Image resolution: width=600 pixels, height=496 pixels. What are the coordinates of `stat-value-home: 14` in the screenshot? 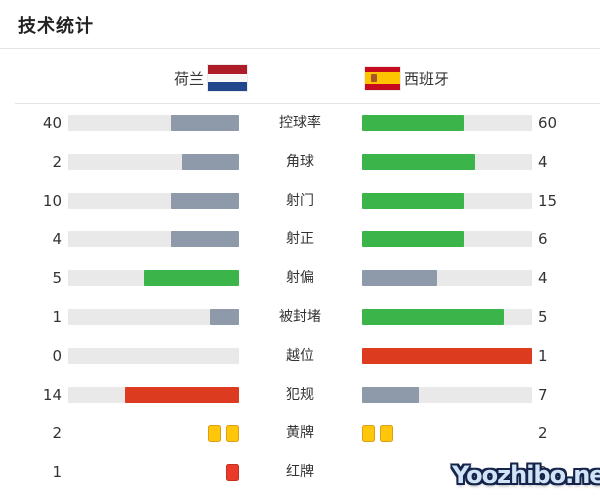 It's located at (52, 394).